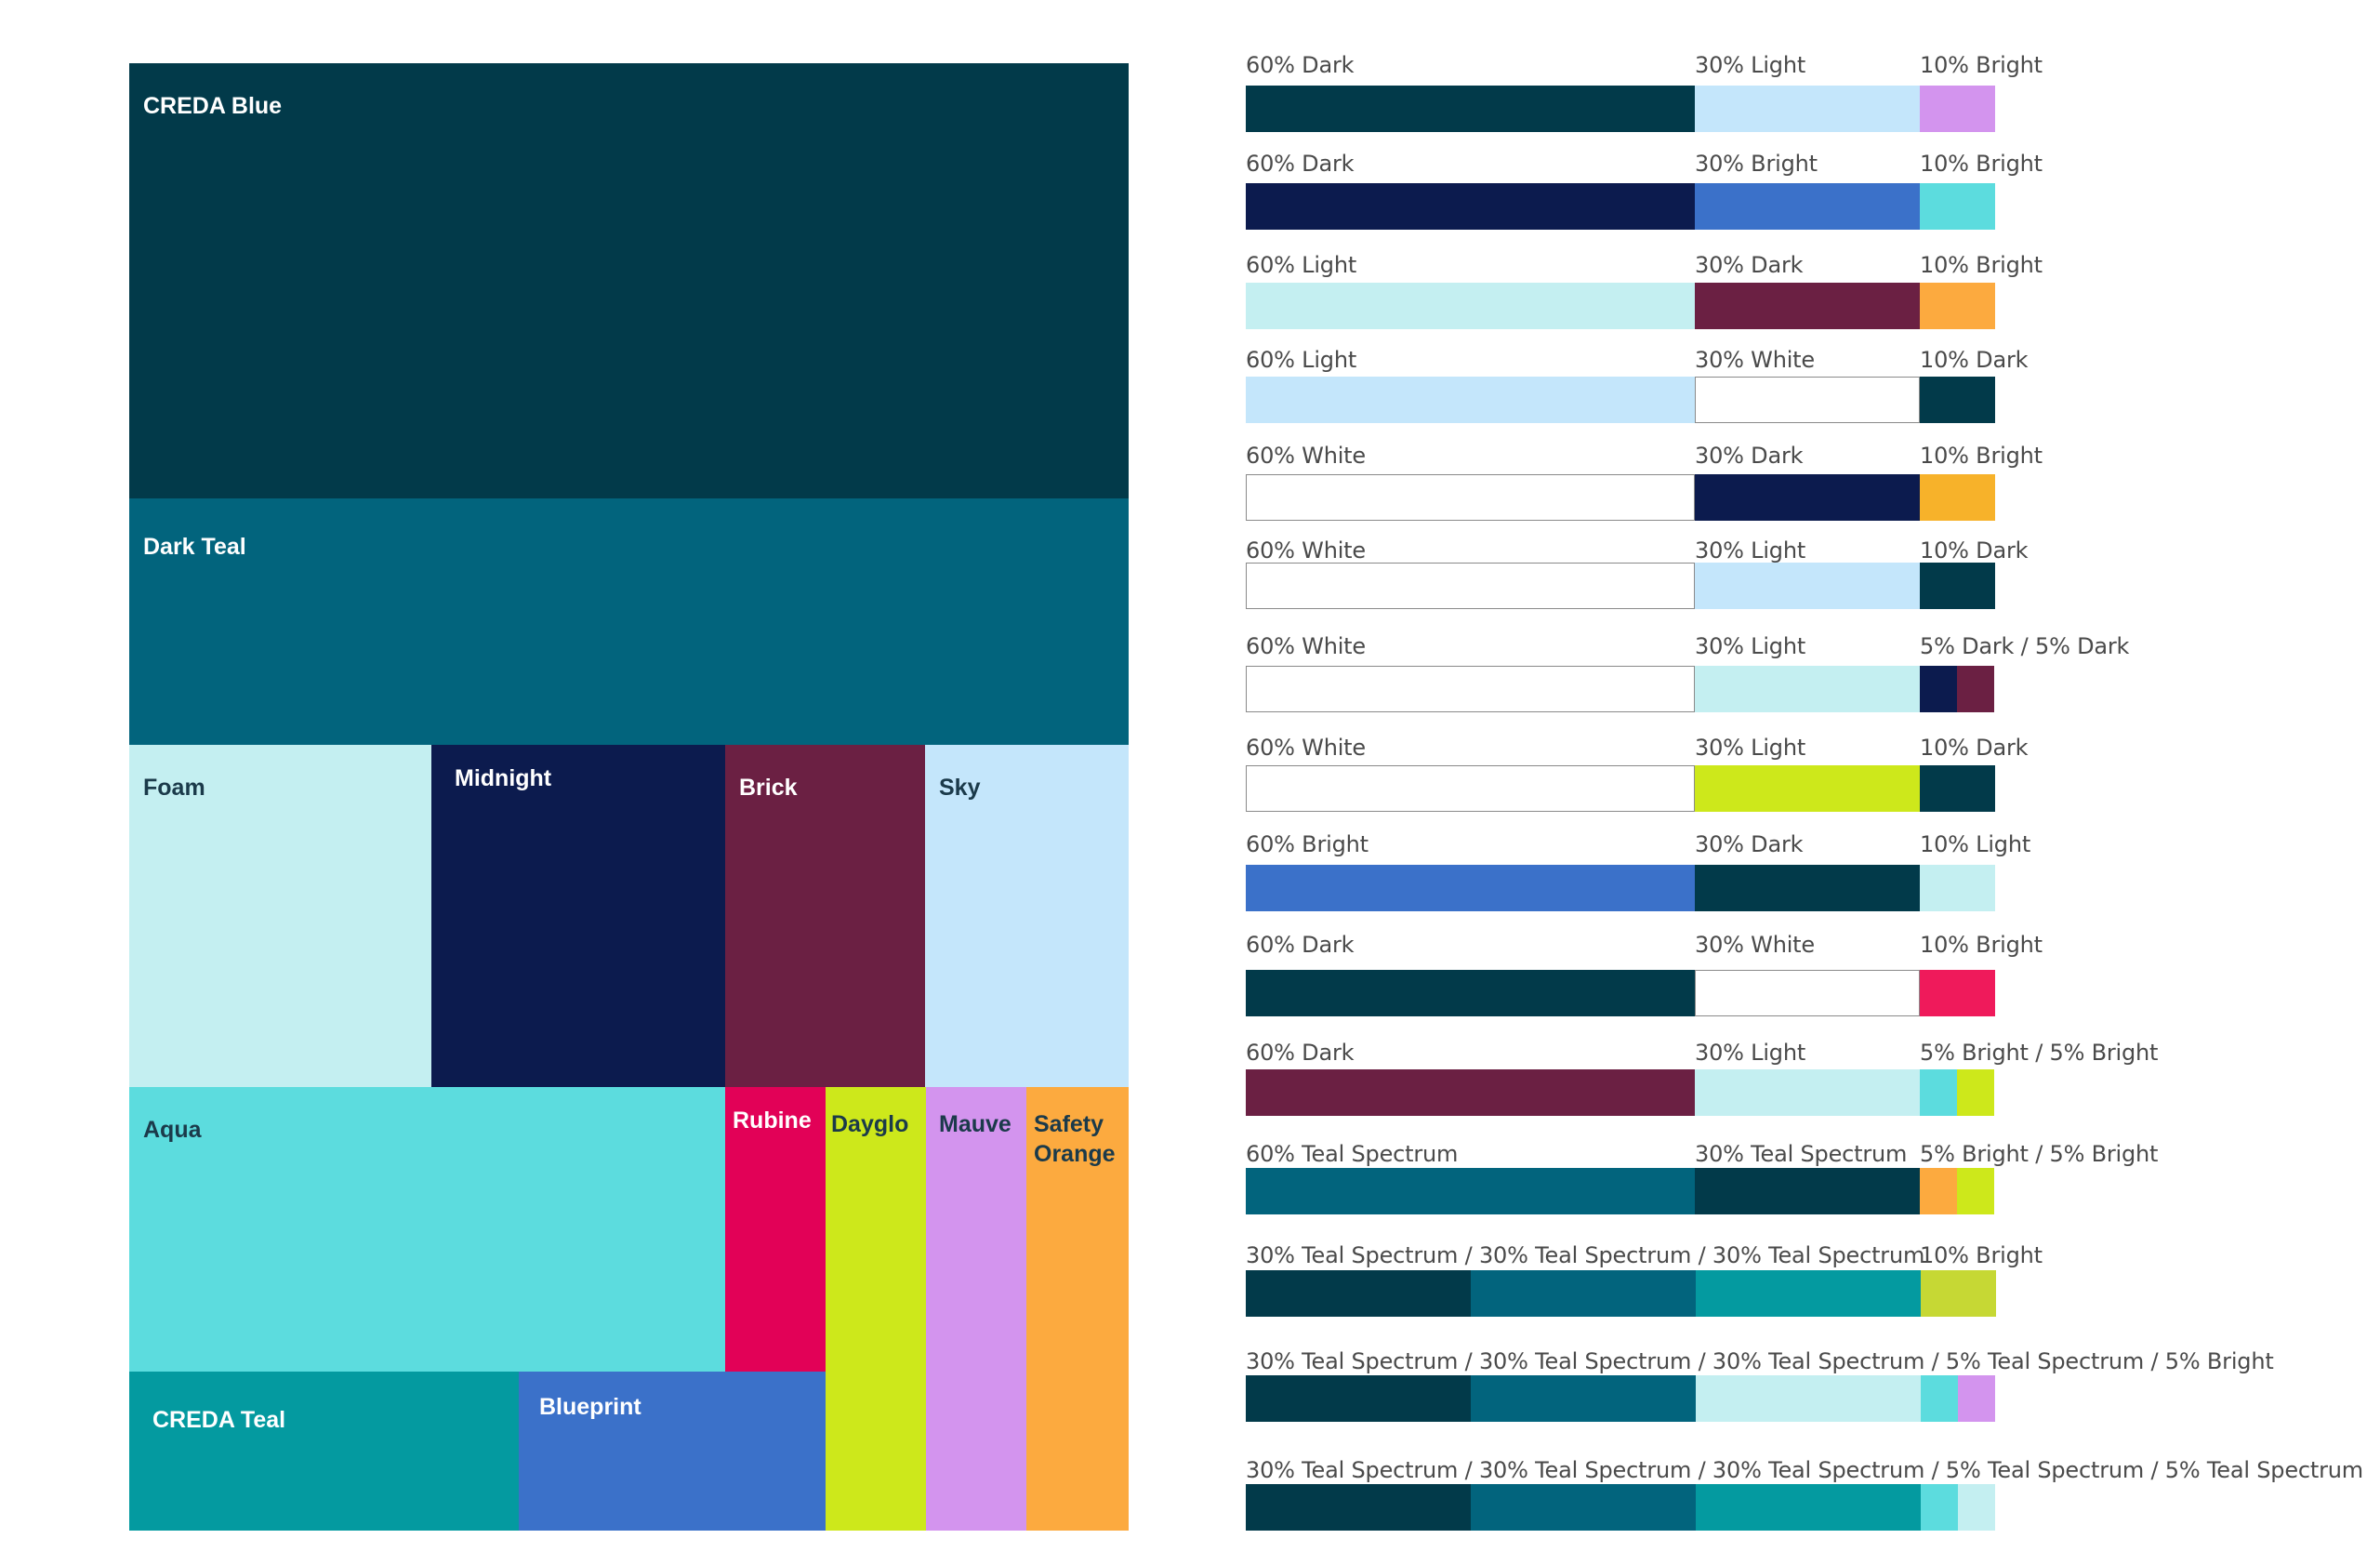 This screenshot has width=2380, height=1565. Describe the element at coordinates (629, 621) in the screenshot. I see `swatch-dark-teal: Dark Teal` at that location.